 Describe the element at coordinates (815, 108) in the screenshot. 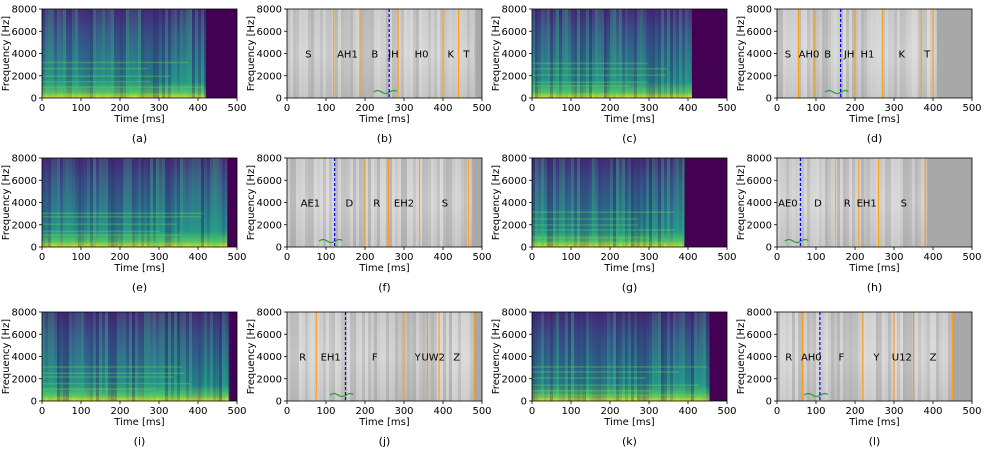

I see `x-tick-label: 100` at that location.